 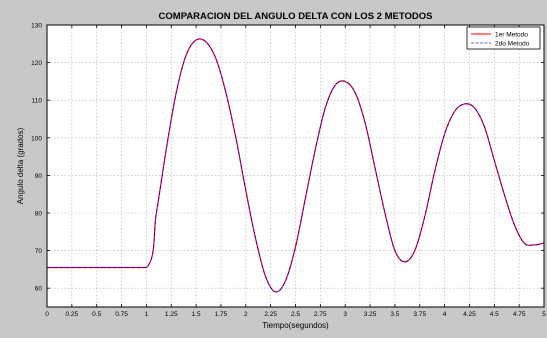 I want to click on x-tick-label: 3.5, so click(x=394, y=314).